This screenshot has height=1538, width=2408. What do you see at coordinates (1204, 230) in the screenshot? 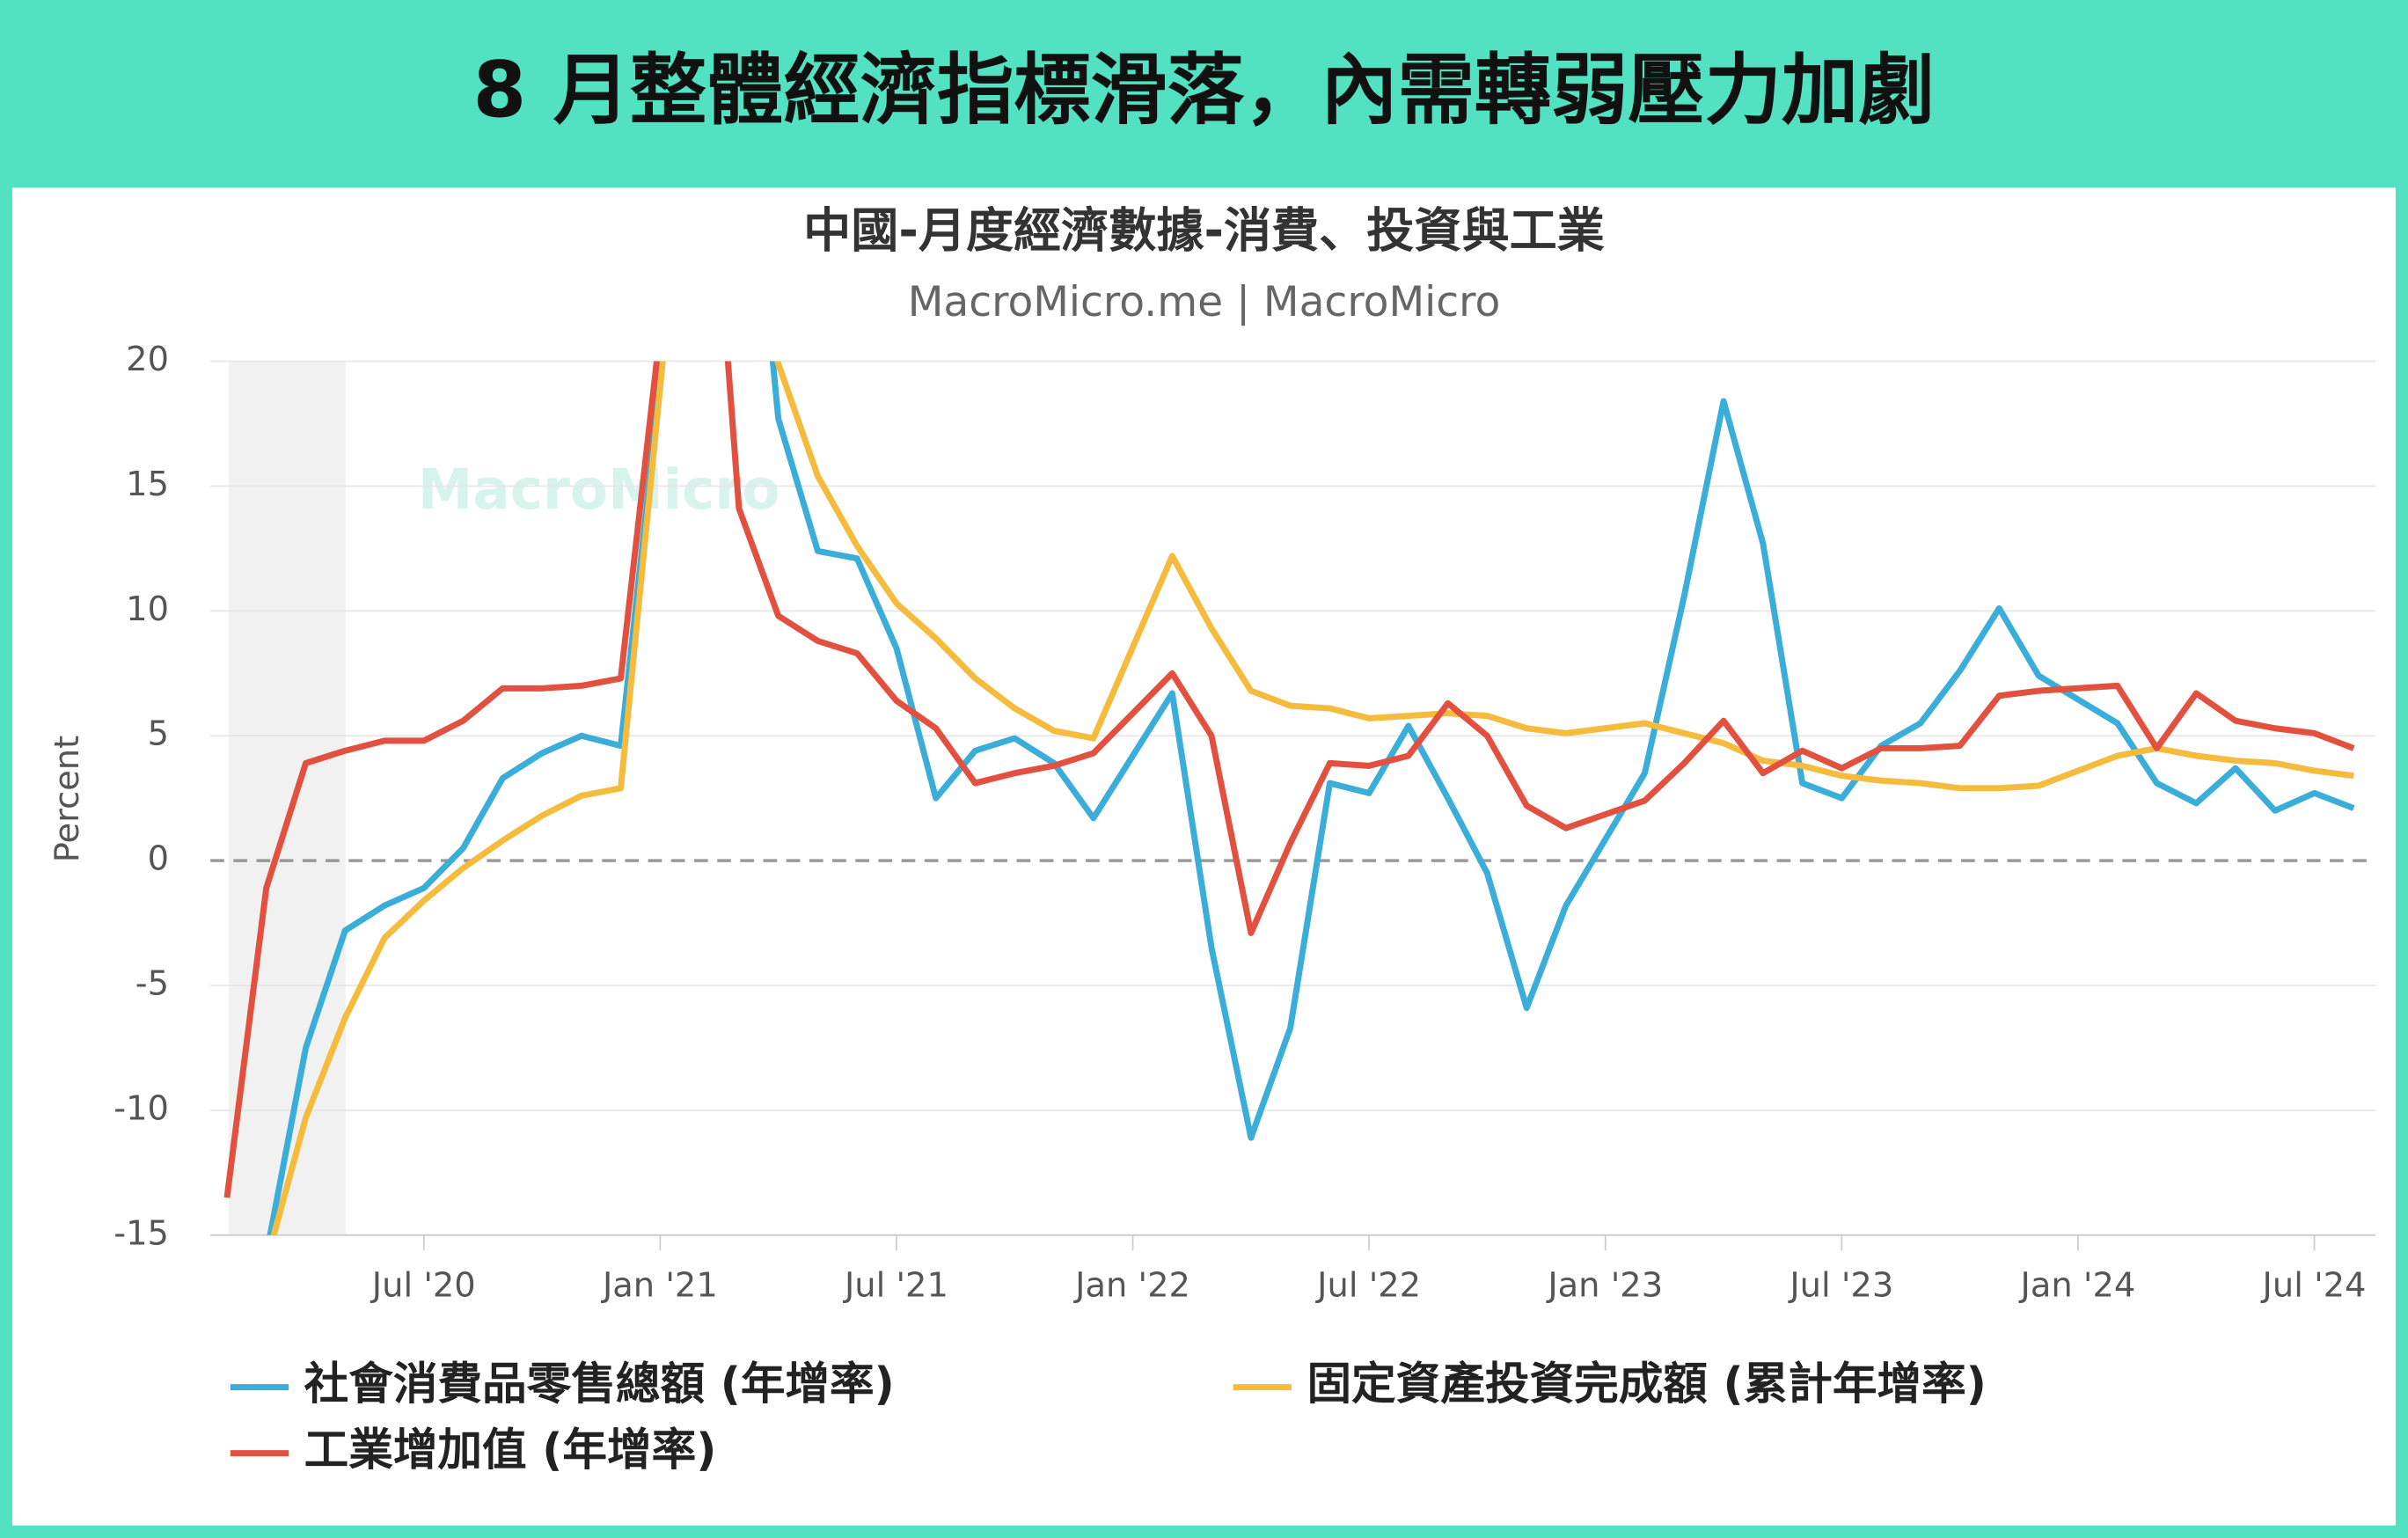
I see `chart-title: 中國-月度經濟數據-消費、投資與工業` at bounding box center [1204, 230].